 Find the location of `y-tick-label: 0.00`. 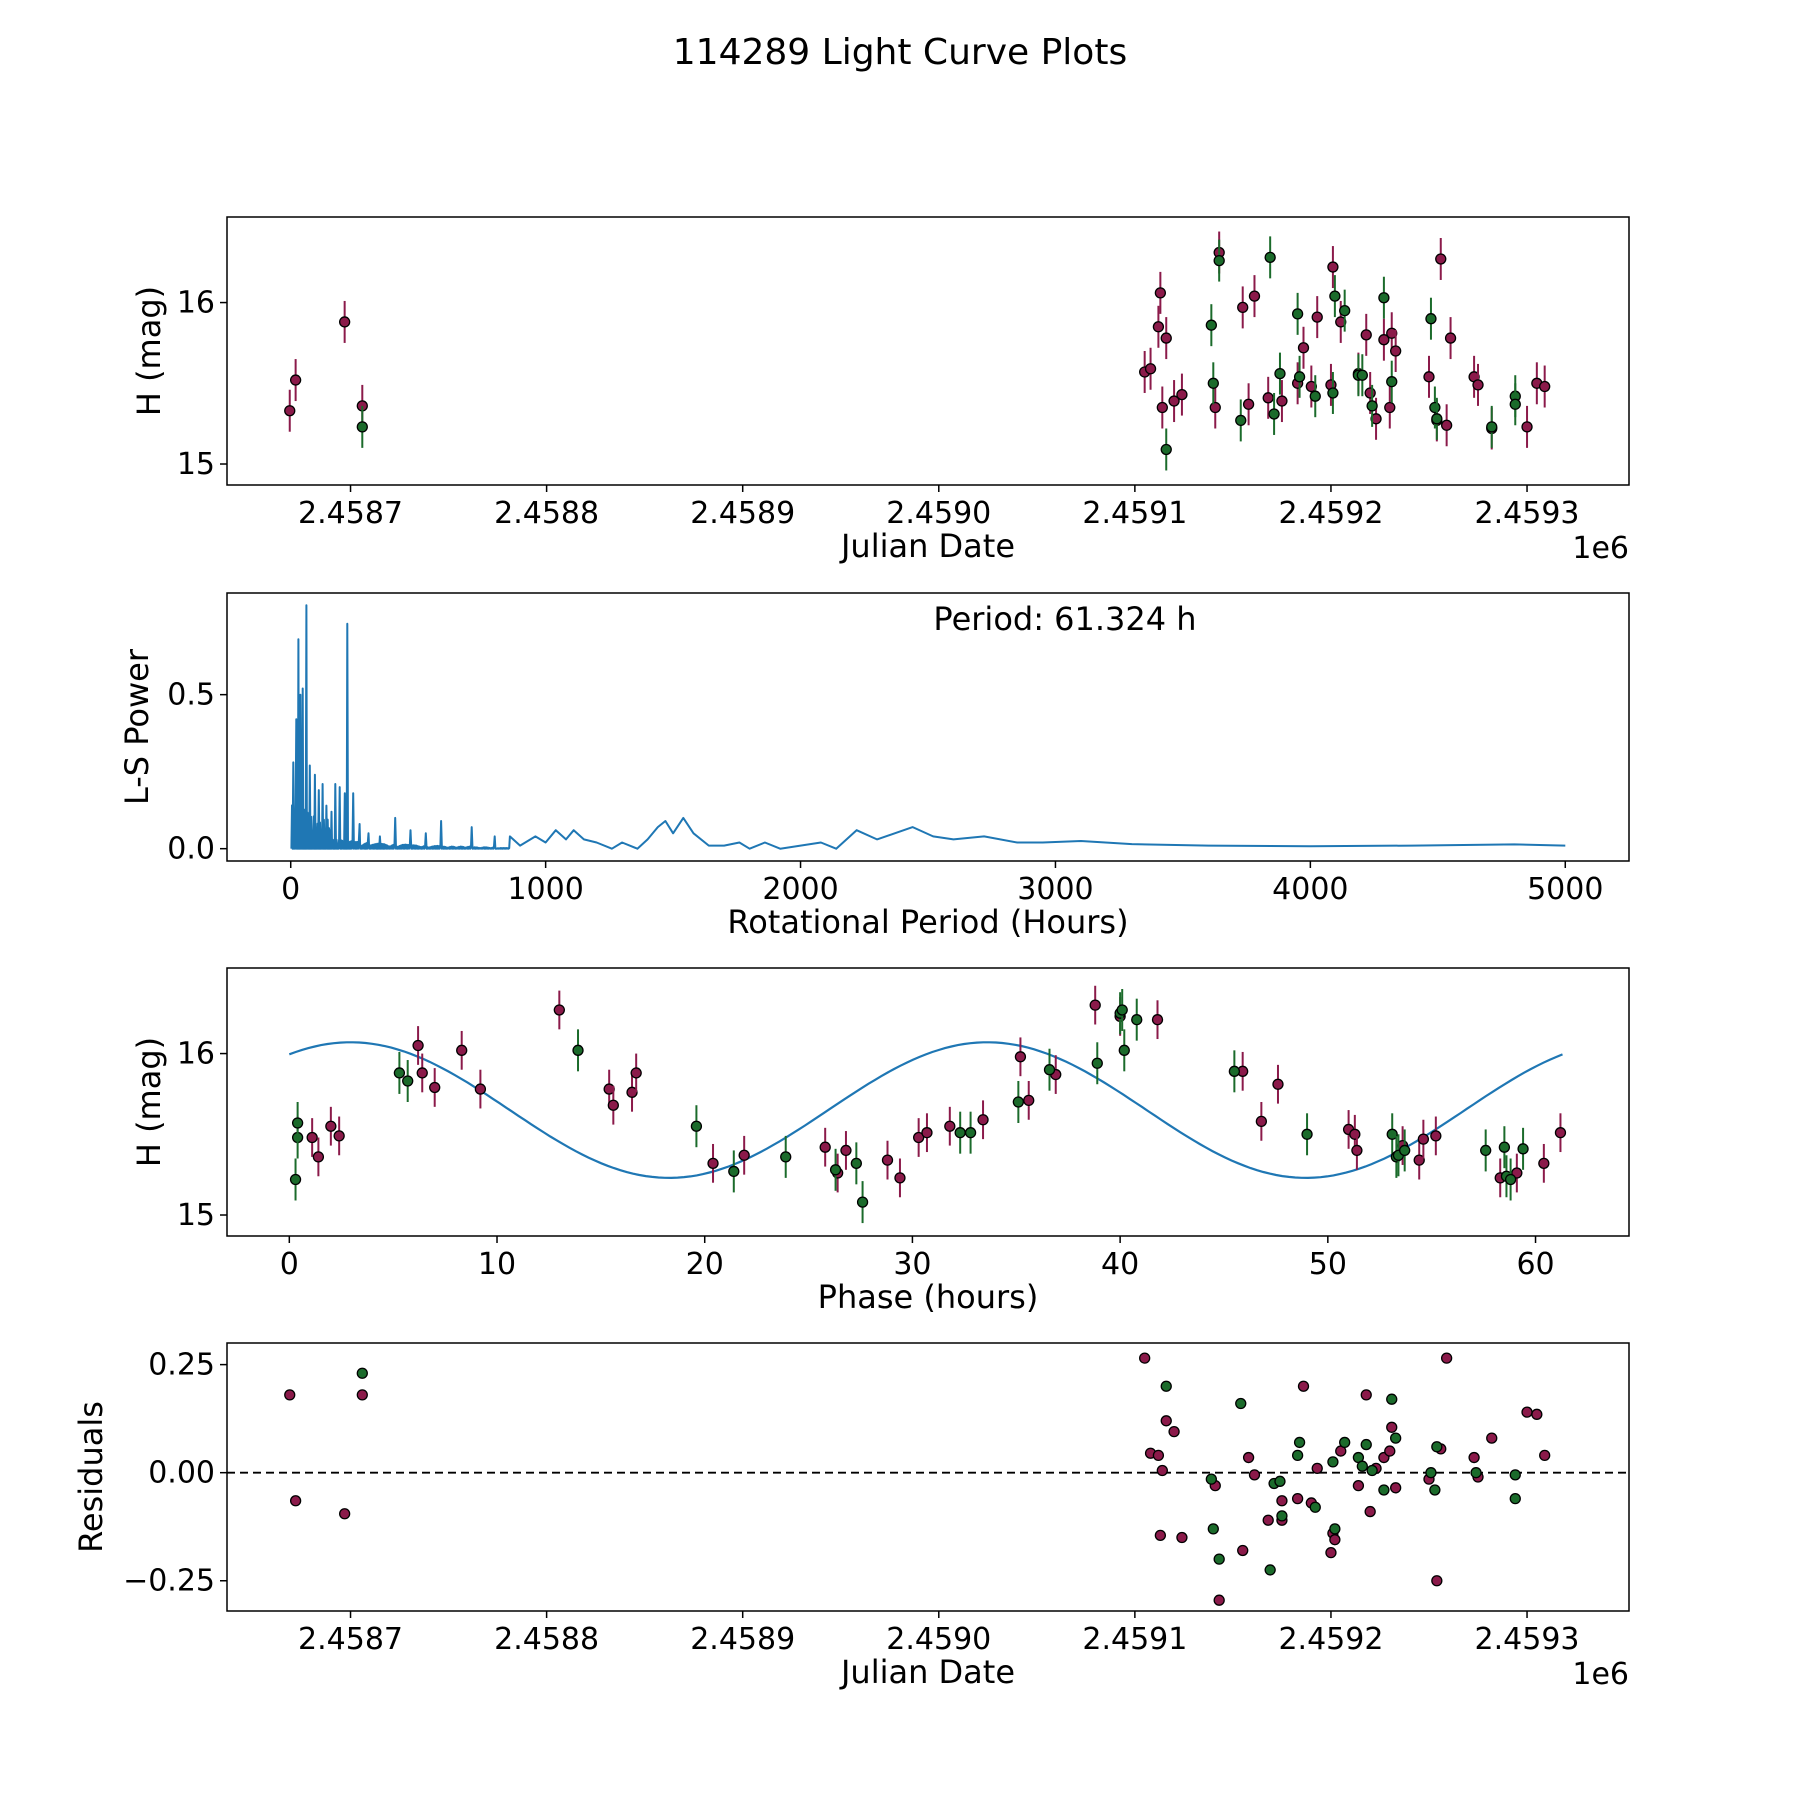

y-tick-label: 0.00 is located at coordinates (181, 1473).